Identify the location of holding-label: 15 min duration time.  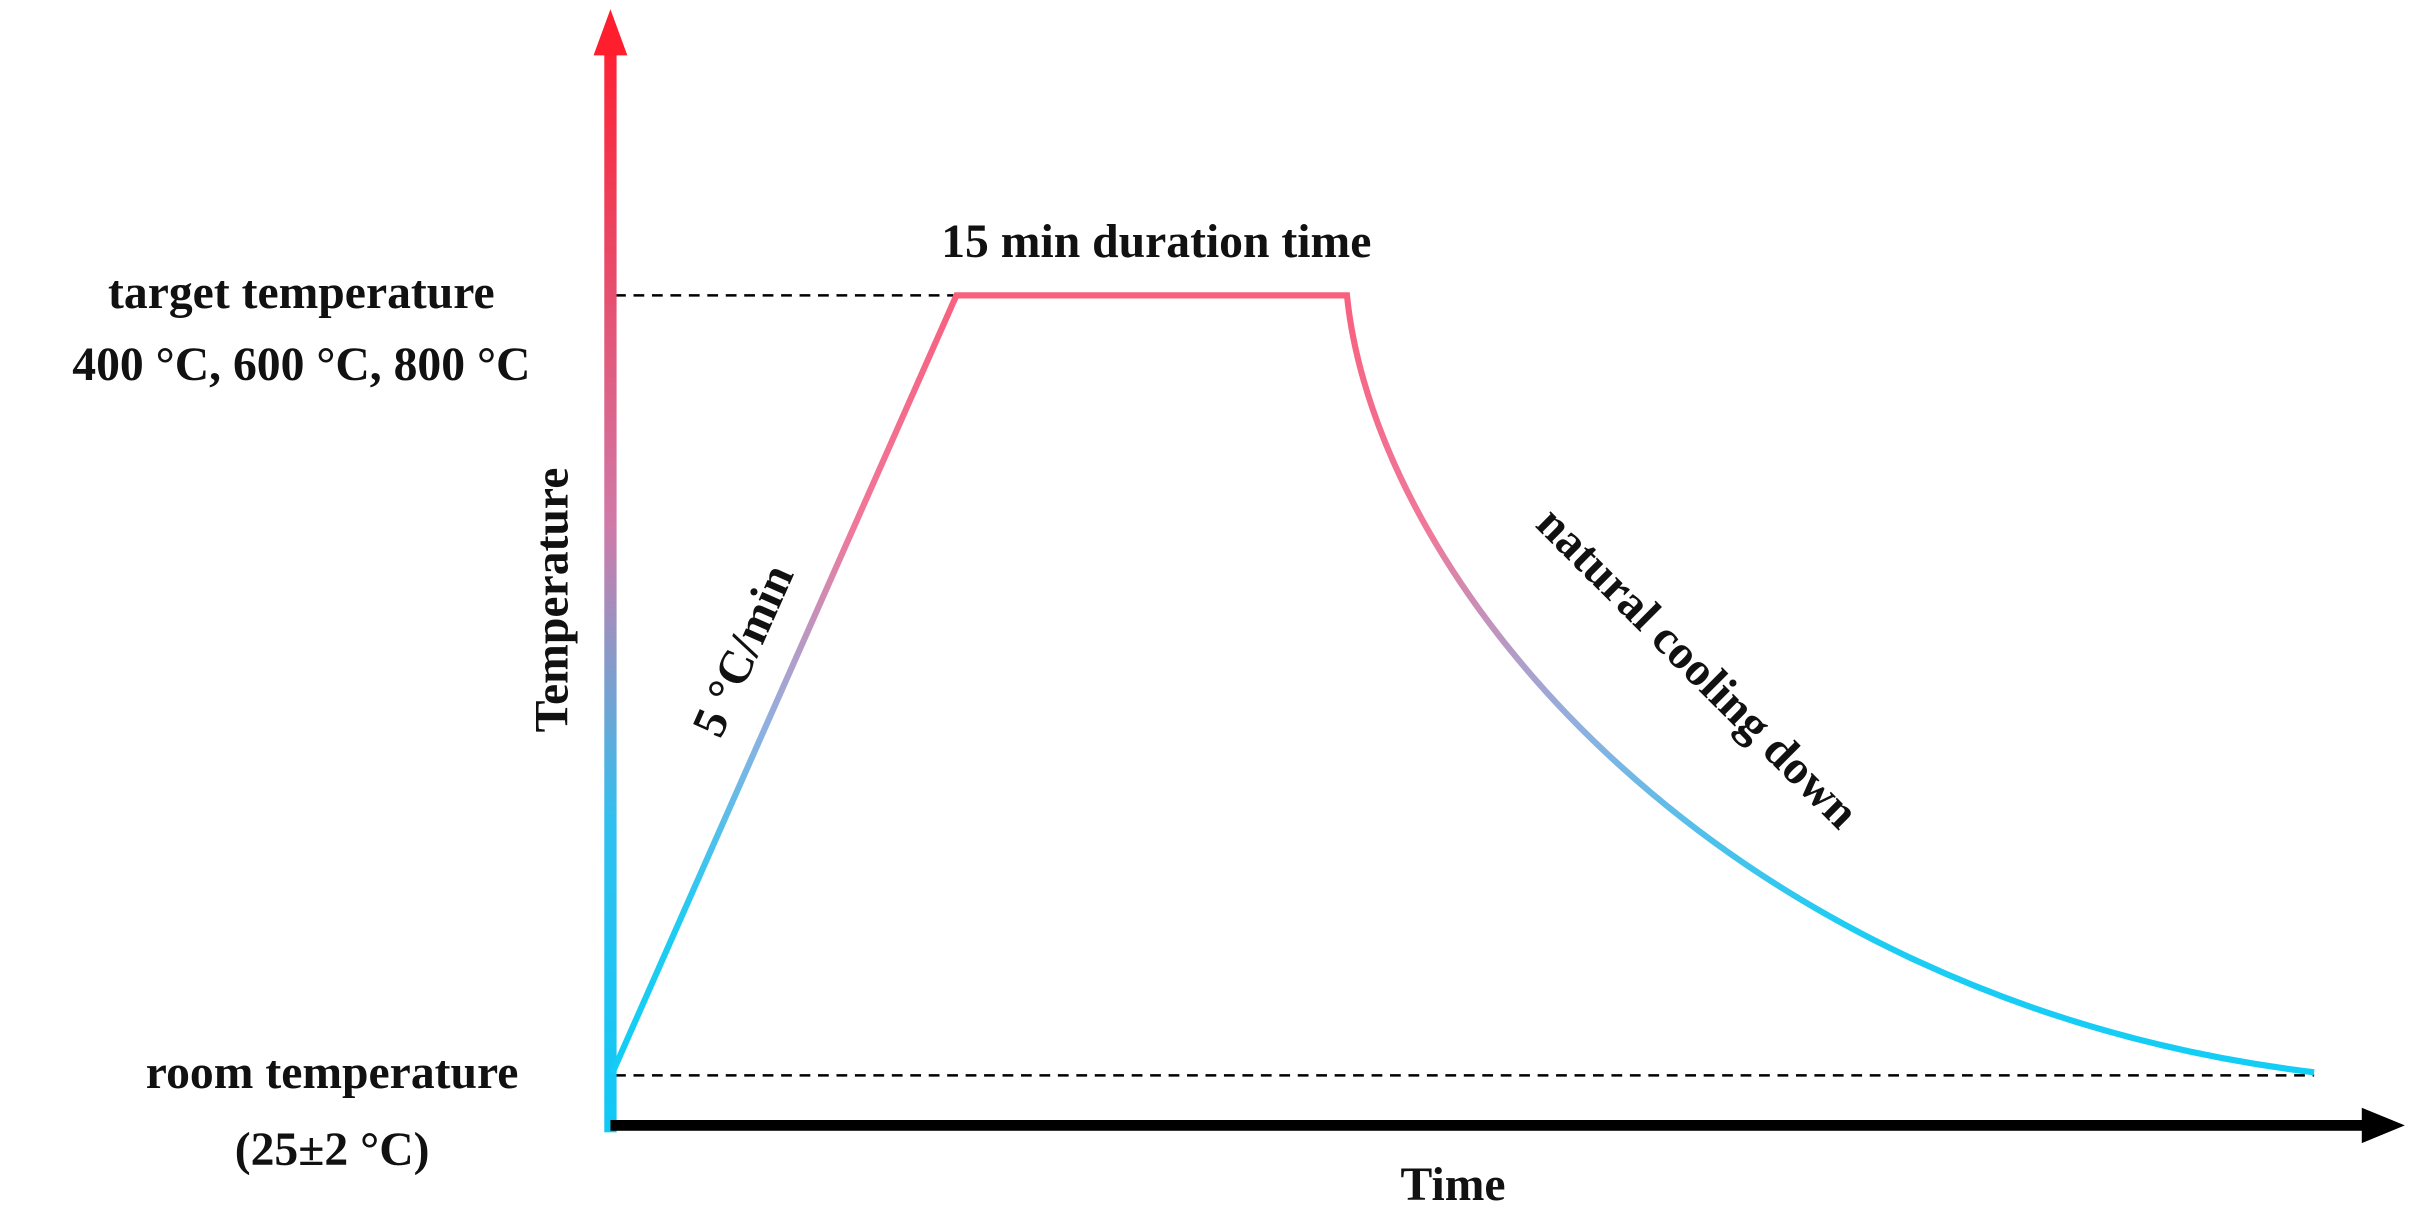
(1156, 242).